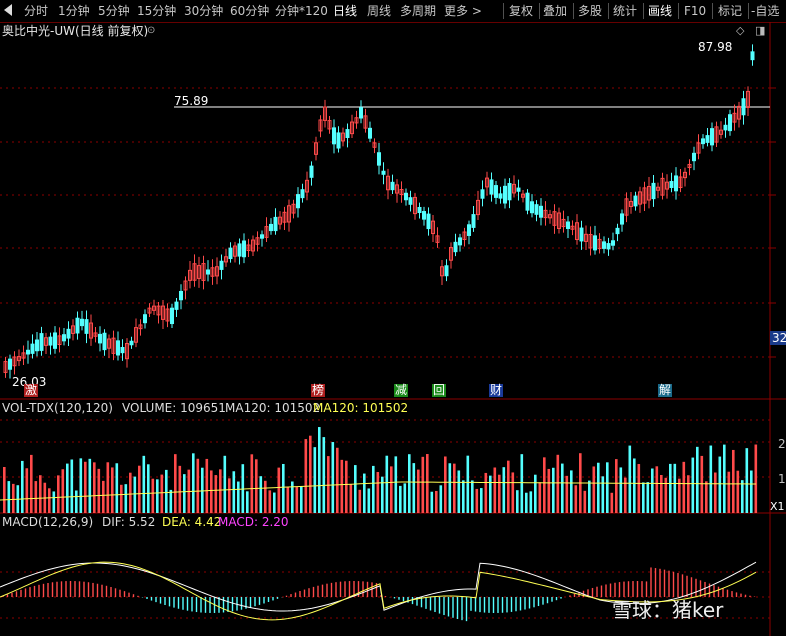 This screenshot has width=786, height=636. I want to click on multi-stock-button: 多股, so click(590, 11).